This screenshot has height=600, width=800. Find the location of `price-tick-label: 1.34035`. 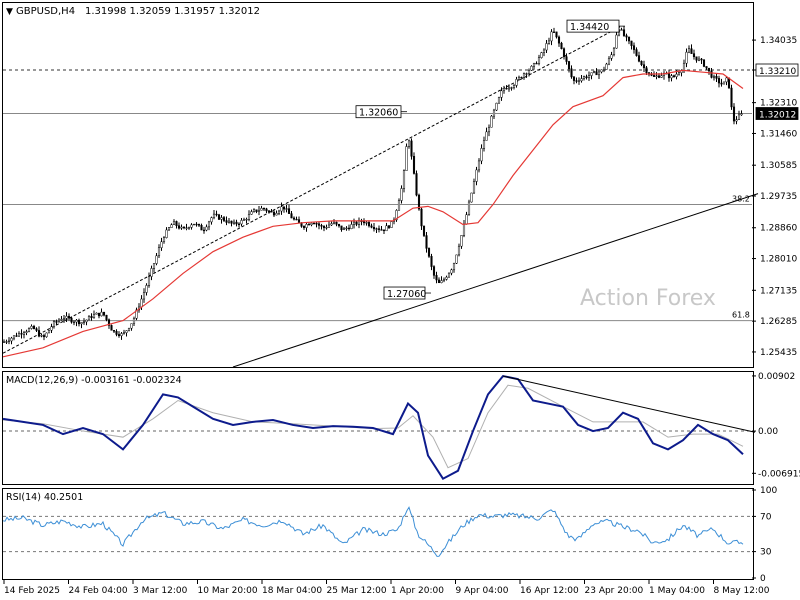

price-tick-label: 1.34035 is located at coordinates (778, 41).